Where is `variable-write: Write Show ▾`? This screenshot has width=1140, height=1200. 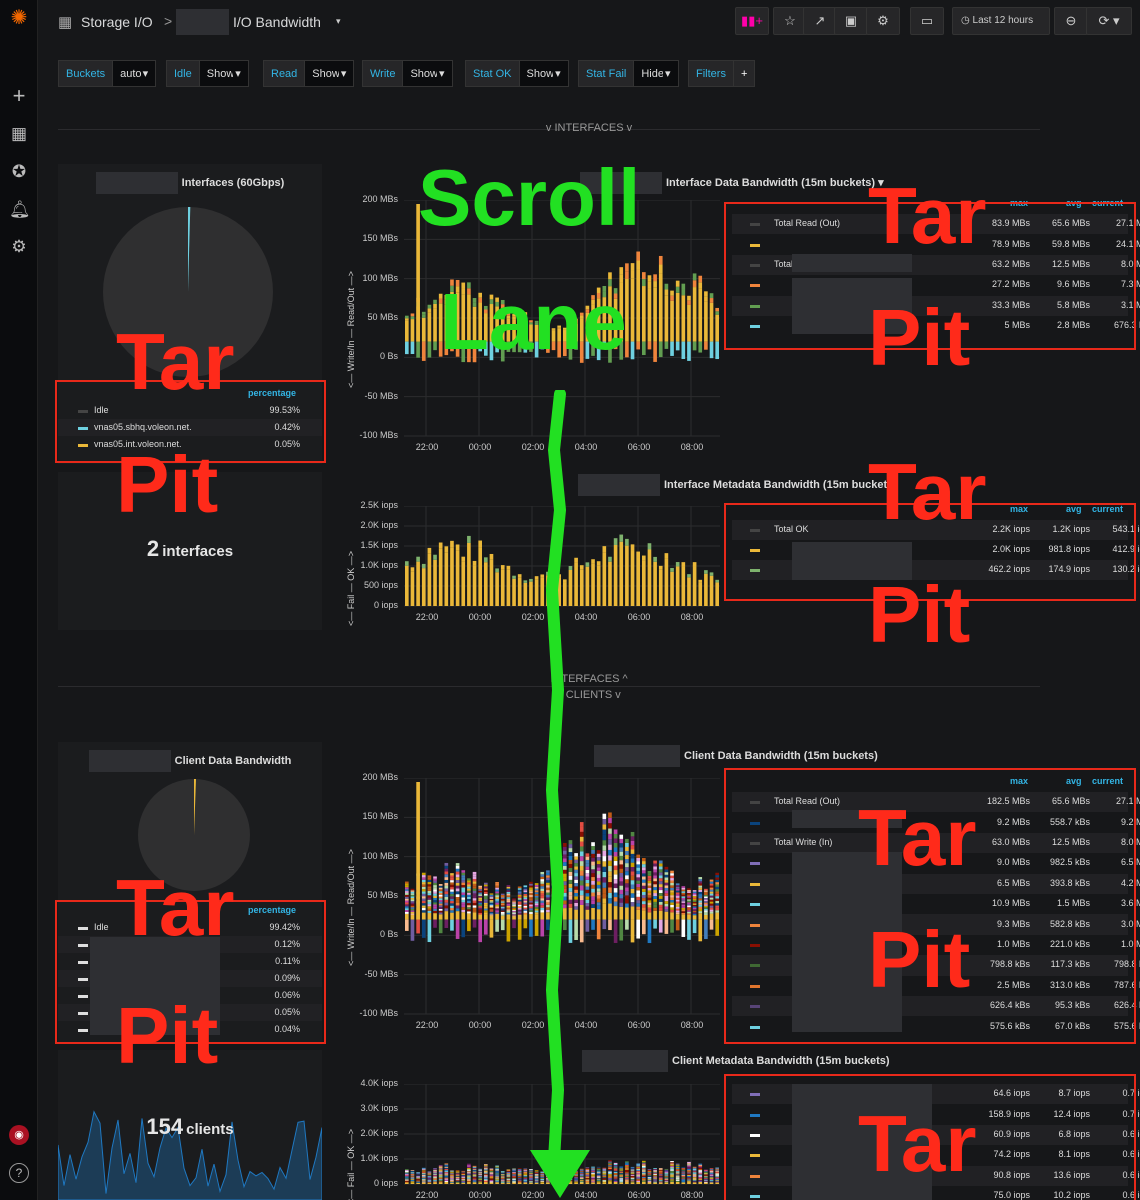
variable-write: Write Show ▾ is located at coordinates (407, 73).